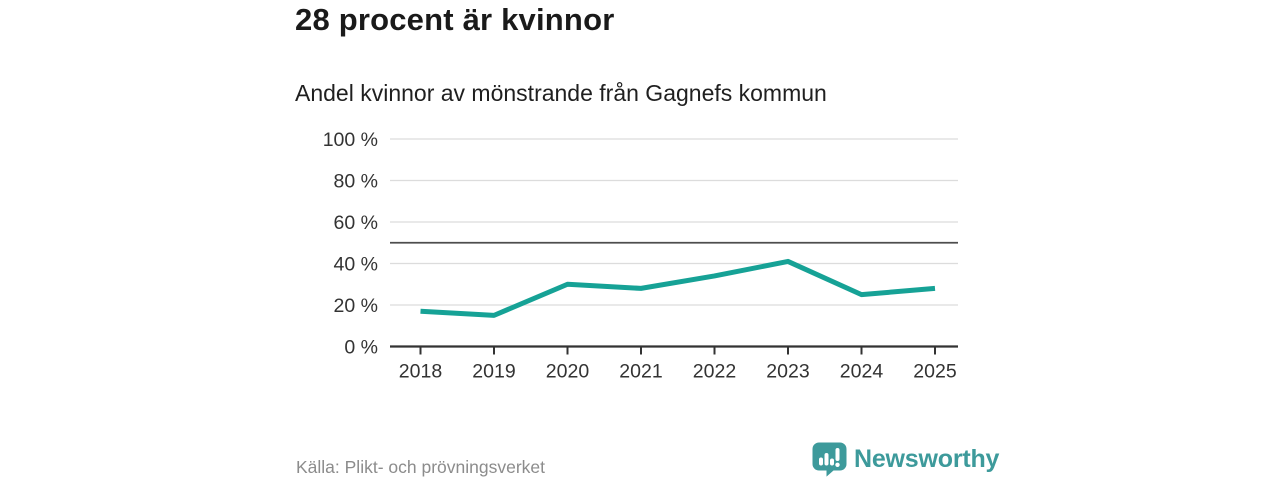 The height and width of the screenshot is (480, 1280). What do you see at coordinates (837, 464) in the screenshot?
I see `logo-exclamation-dot` at bounding box center [837, 464].